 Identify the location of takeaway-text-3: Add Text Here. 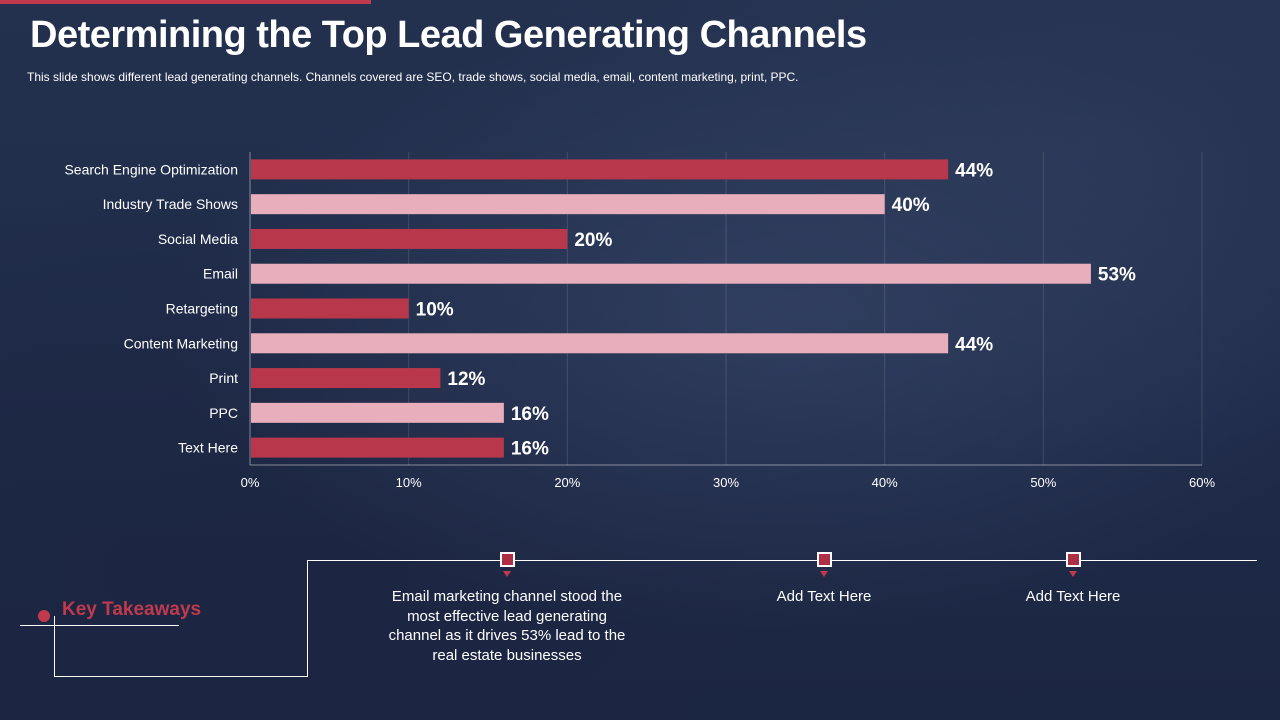
(1073, 596).